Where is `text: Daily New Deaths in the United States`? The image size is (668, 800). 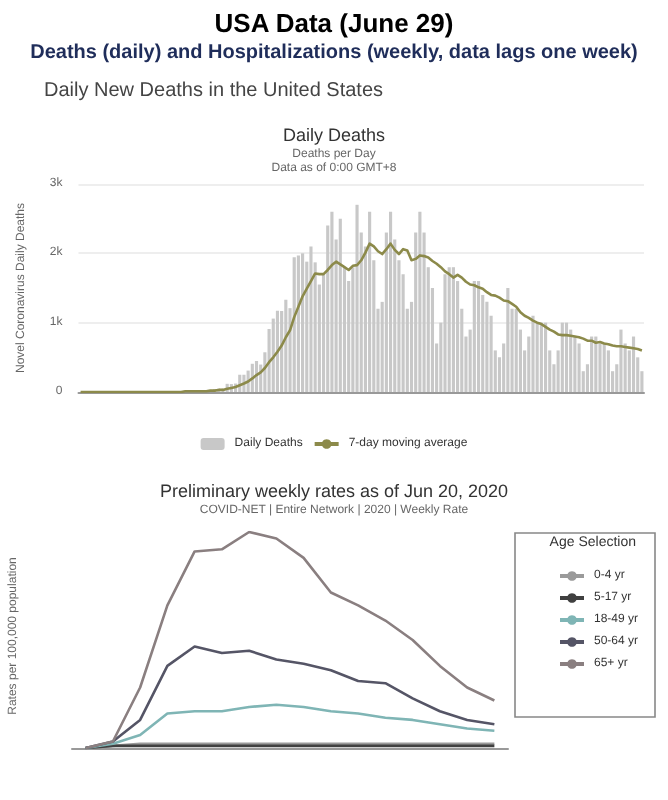
text: Daily New Deaths in the United States is located at coordinates (215, 91).